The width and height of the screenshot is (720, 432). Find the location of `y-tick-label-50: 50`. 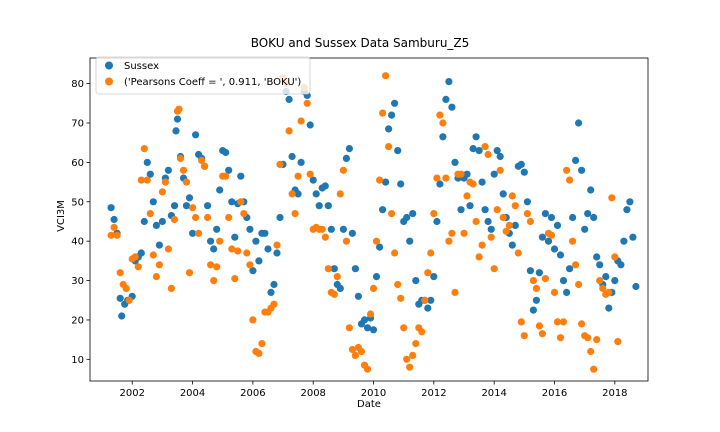

y-tick-label-50: 50 is located at coordinates (77, 202).